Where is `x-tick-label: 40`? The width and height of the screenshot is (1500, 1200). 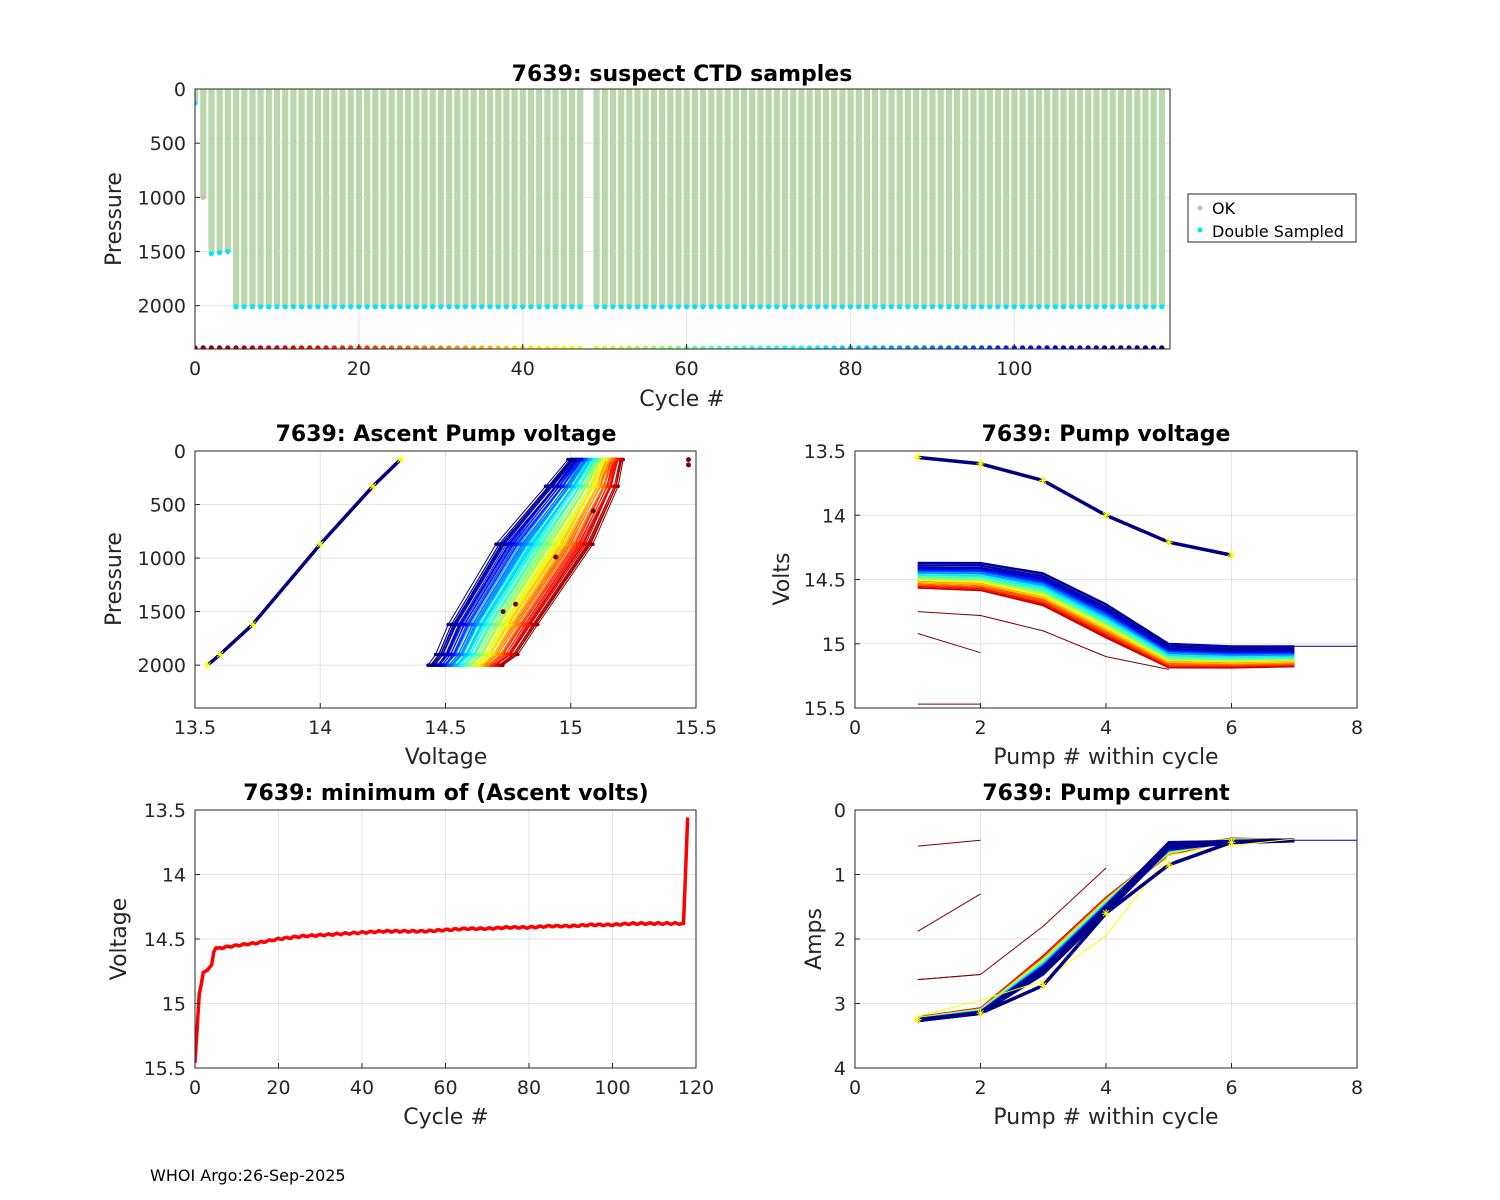 x-tick-label: 40 is located at coordinates (523, 369).